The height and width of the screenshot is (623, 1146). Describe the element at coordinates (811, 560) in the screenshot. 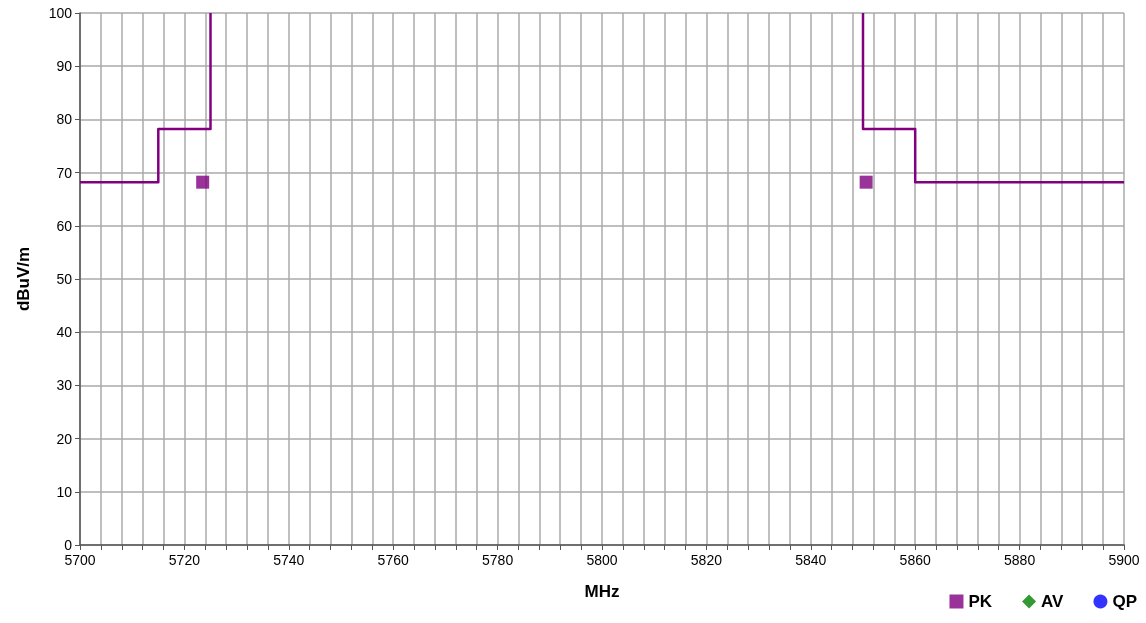

I see `x-tick-label: 5840` at that location.